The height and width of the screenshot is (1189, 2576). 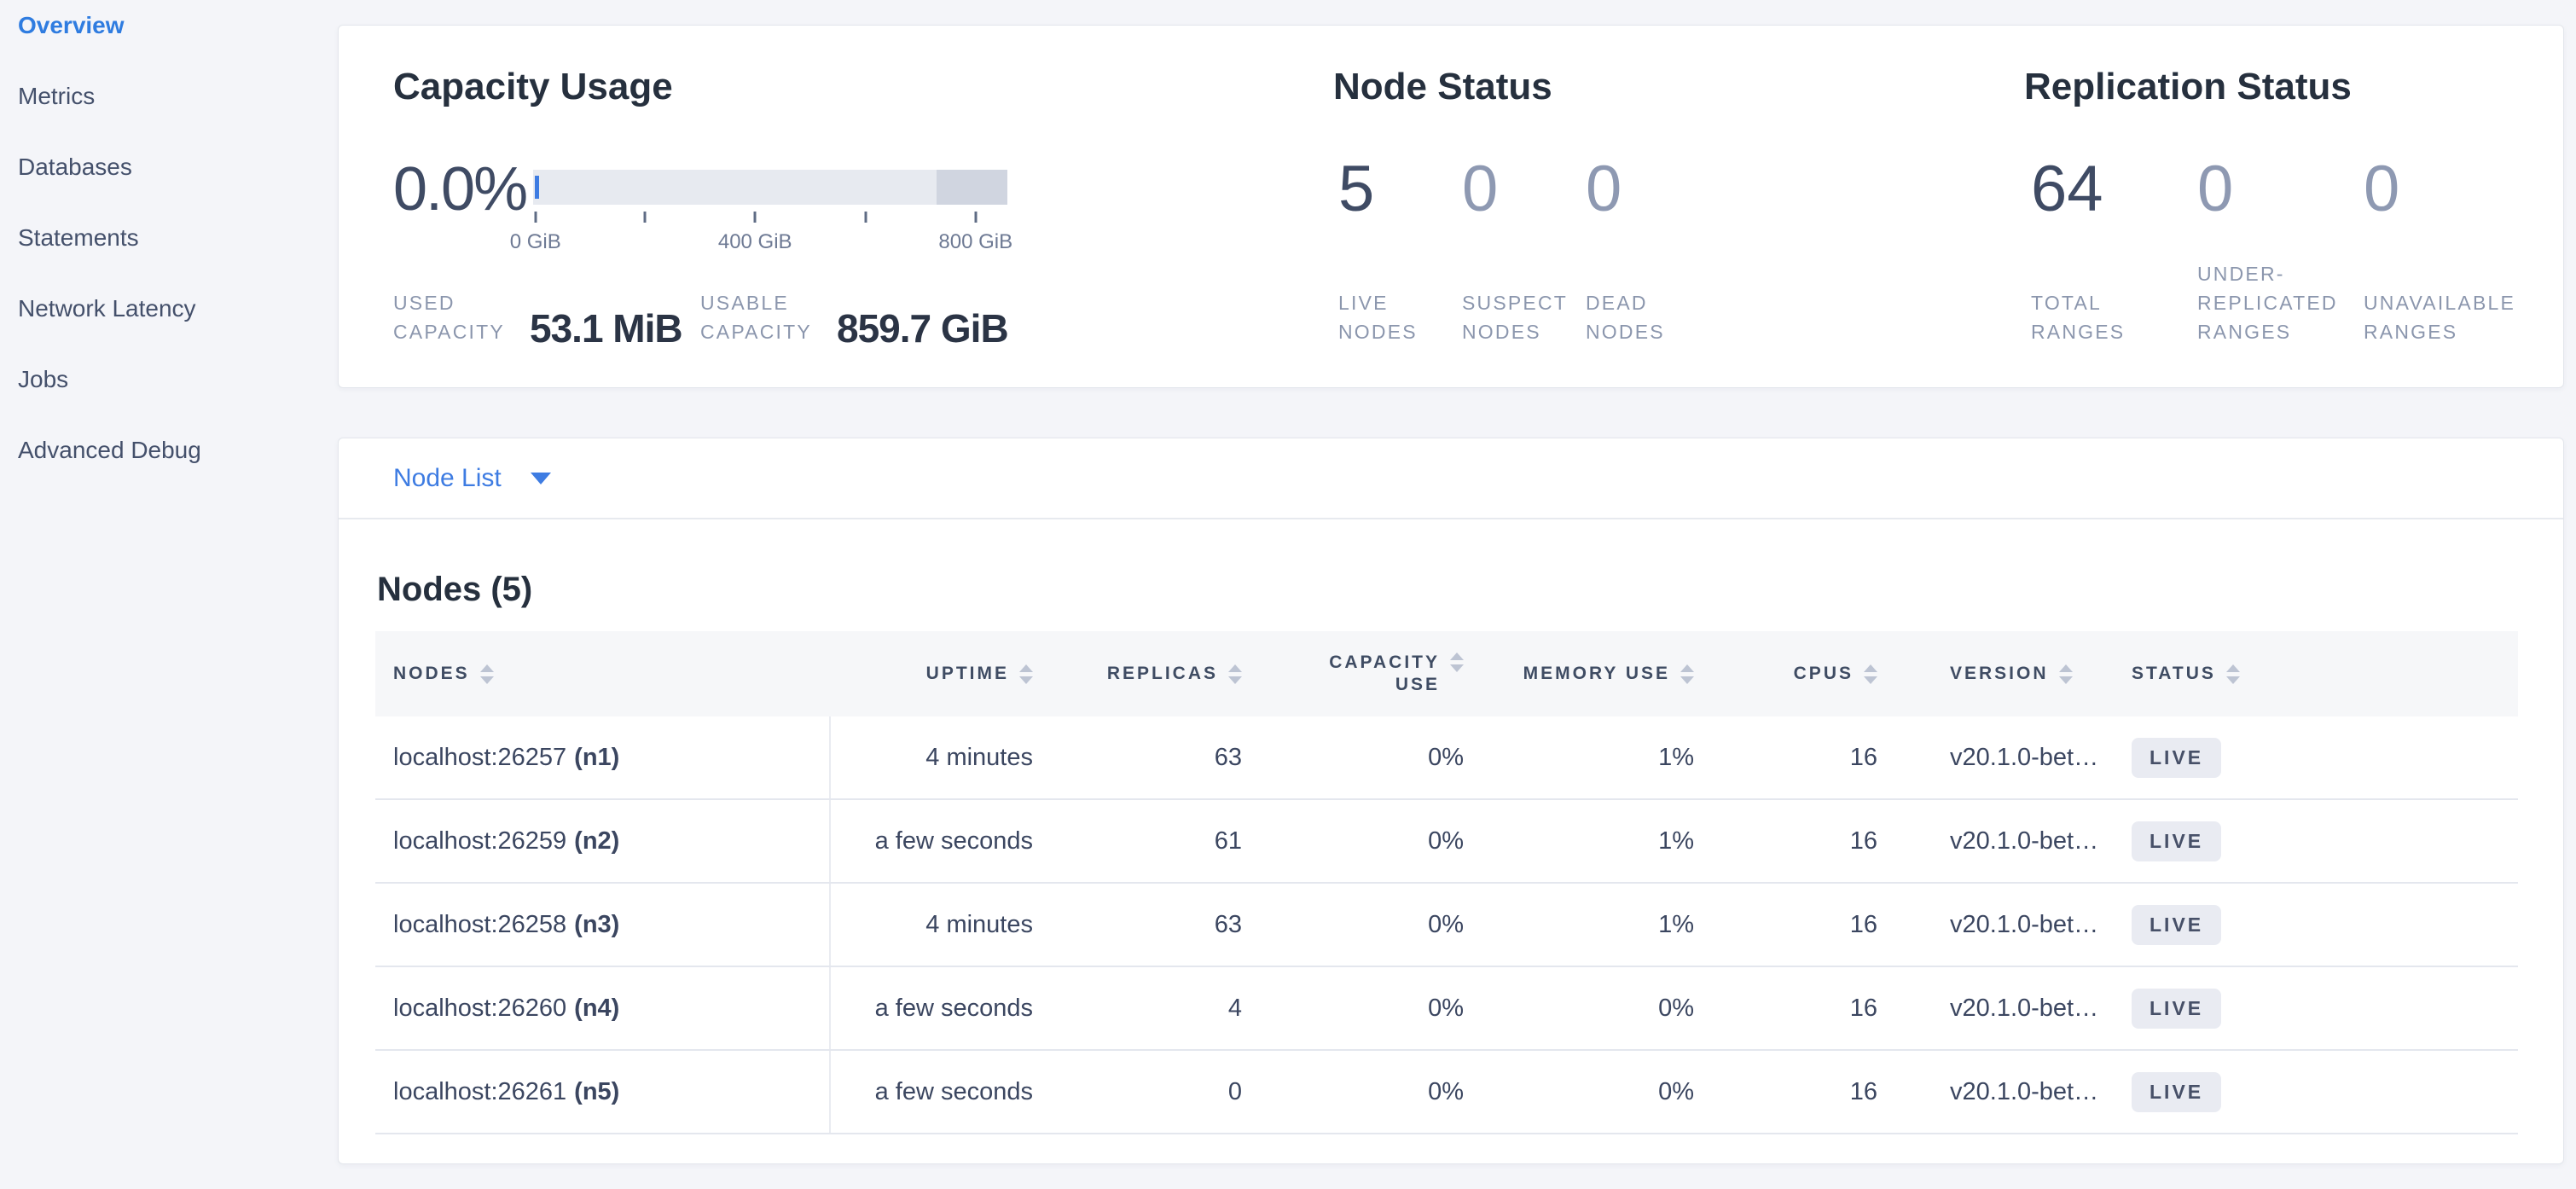 I want to click on nodes-table-title: Nodes (5), so click(x=455, y=589).